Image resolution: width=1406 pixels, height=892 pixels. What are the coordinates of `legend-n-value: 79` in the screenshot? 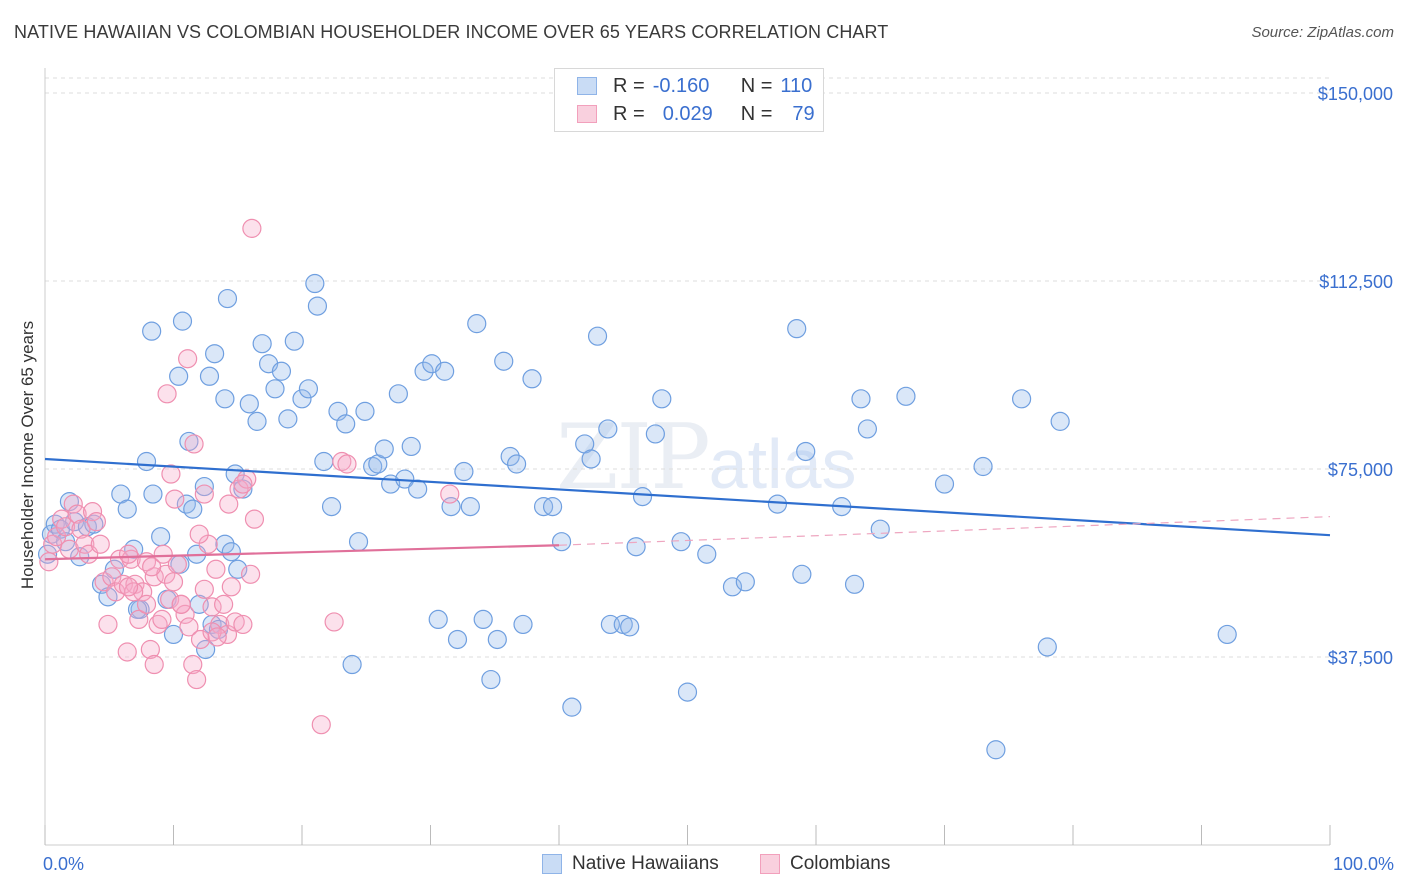 It's located at (803, 113).